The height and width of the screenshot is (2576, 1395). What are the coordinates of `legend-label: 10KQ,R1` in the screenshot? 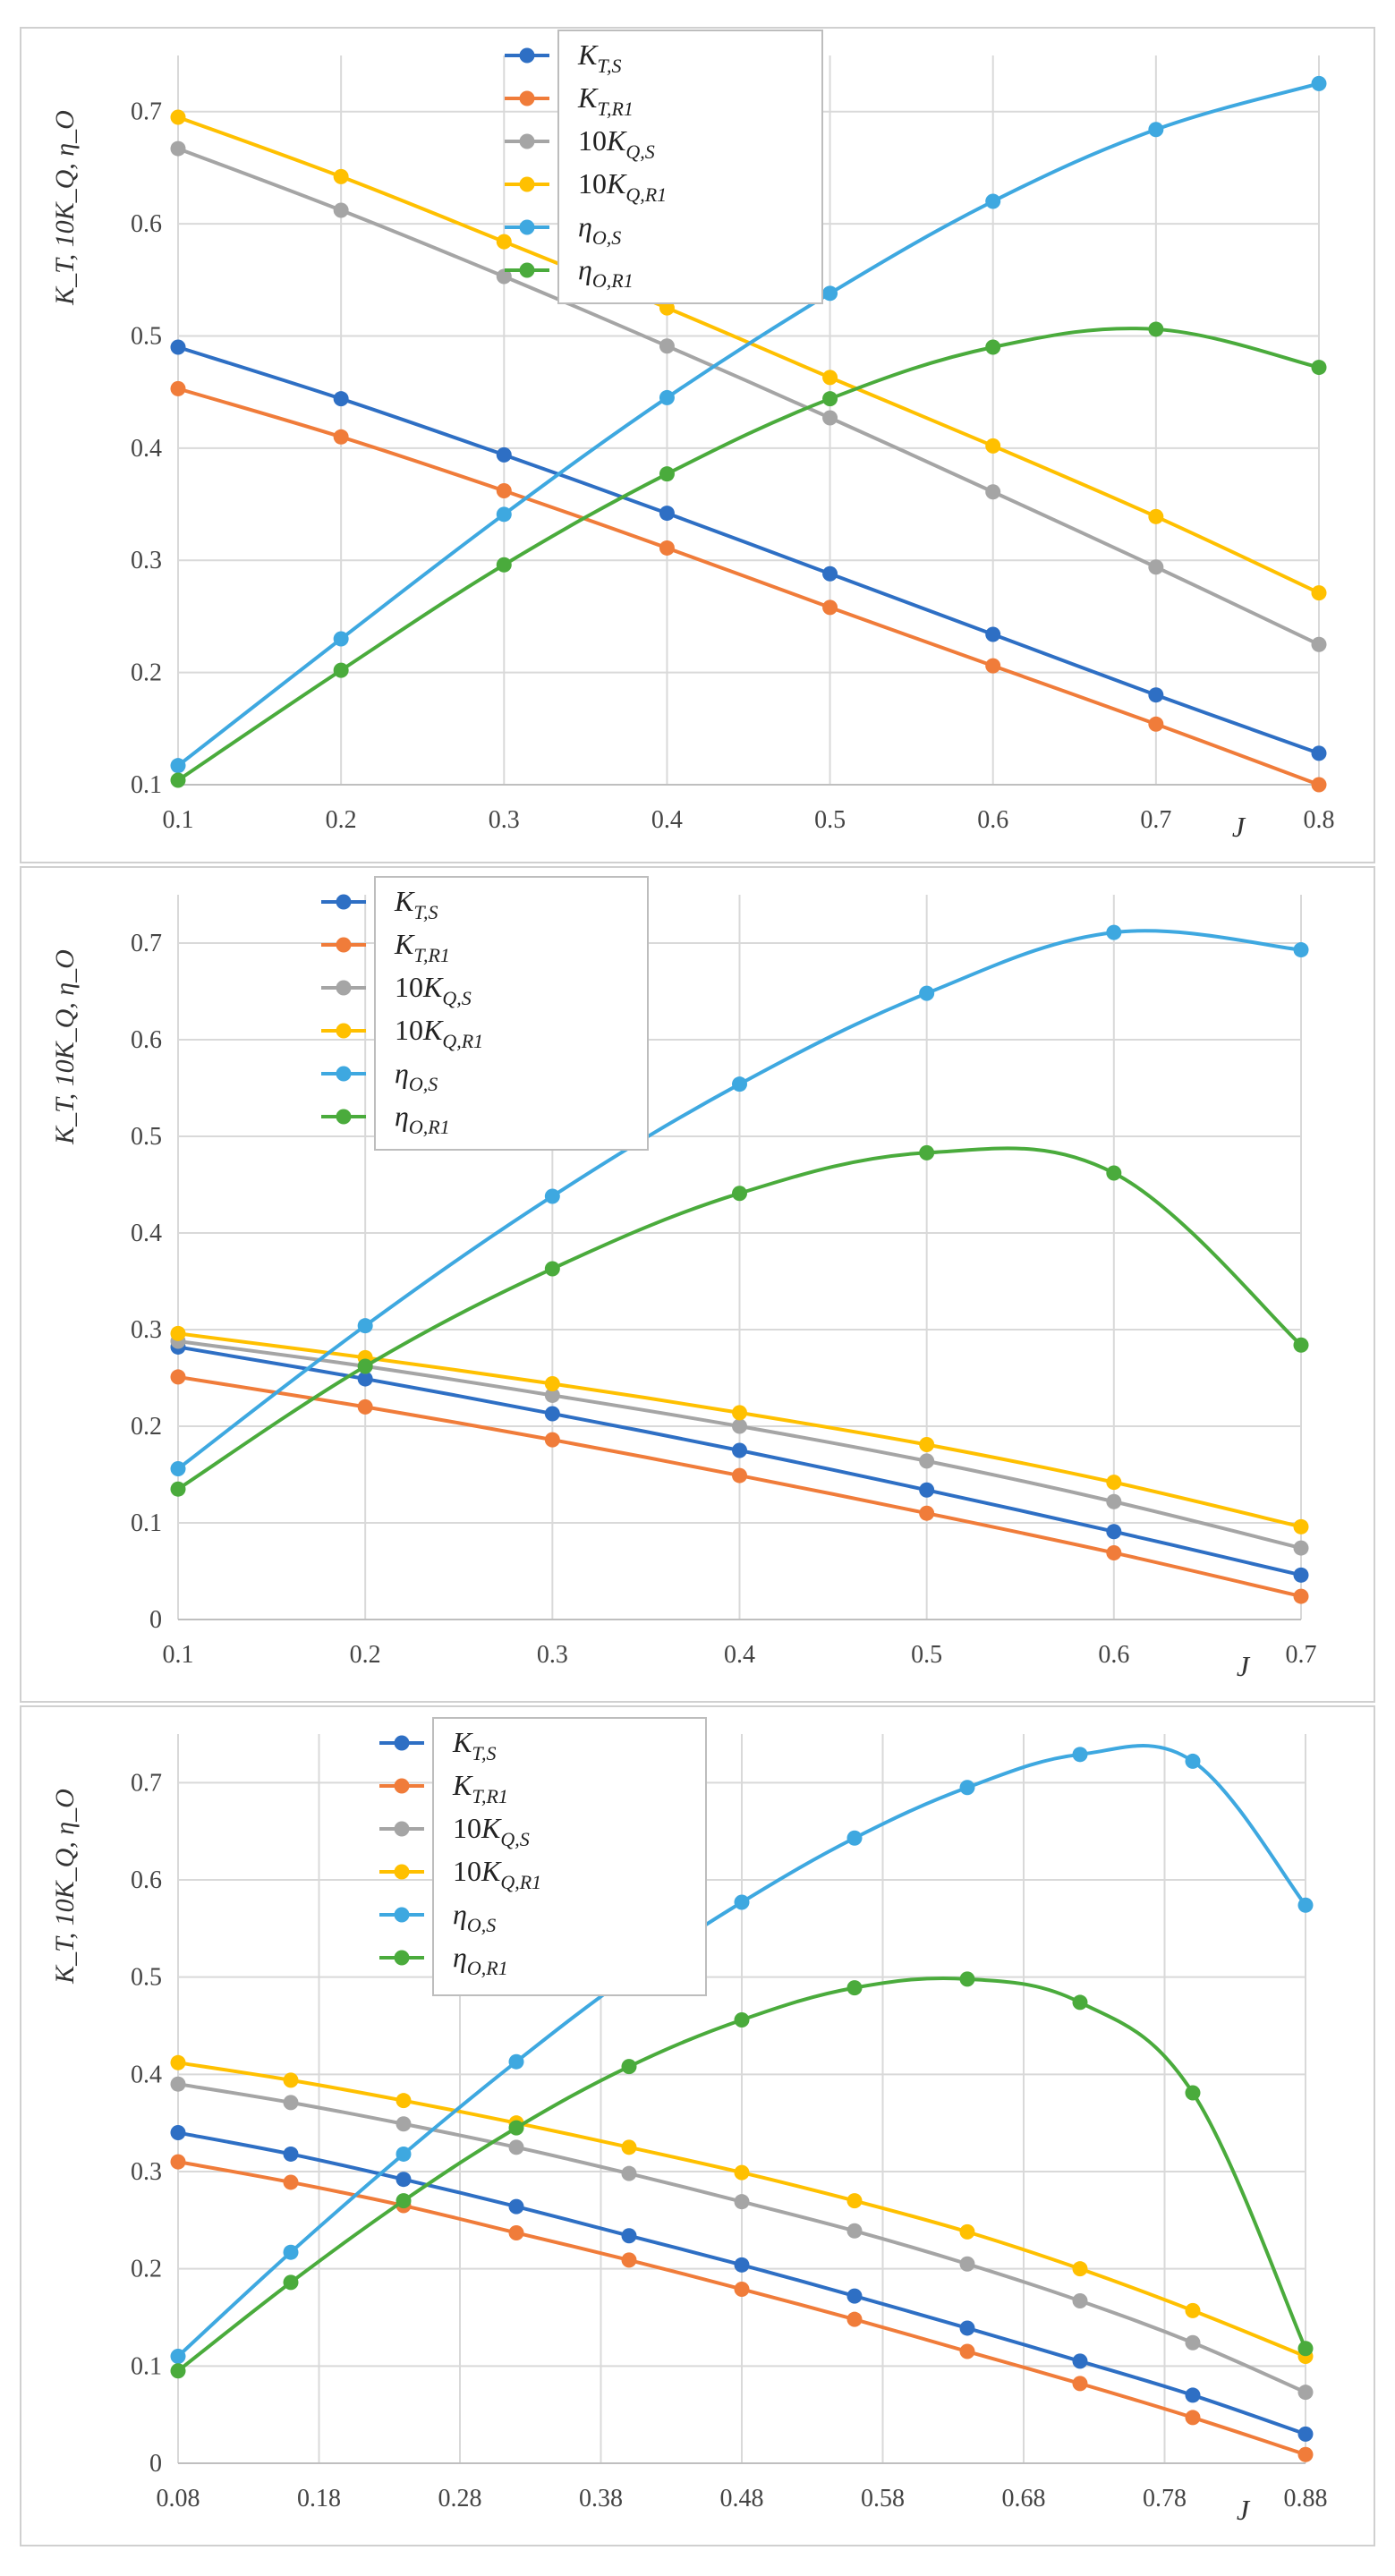 It's located at (497, 1874).